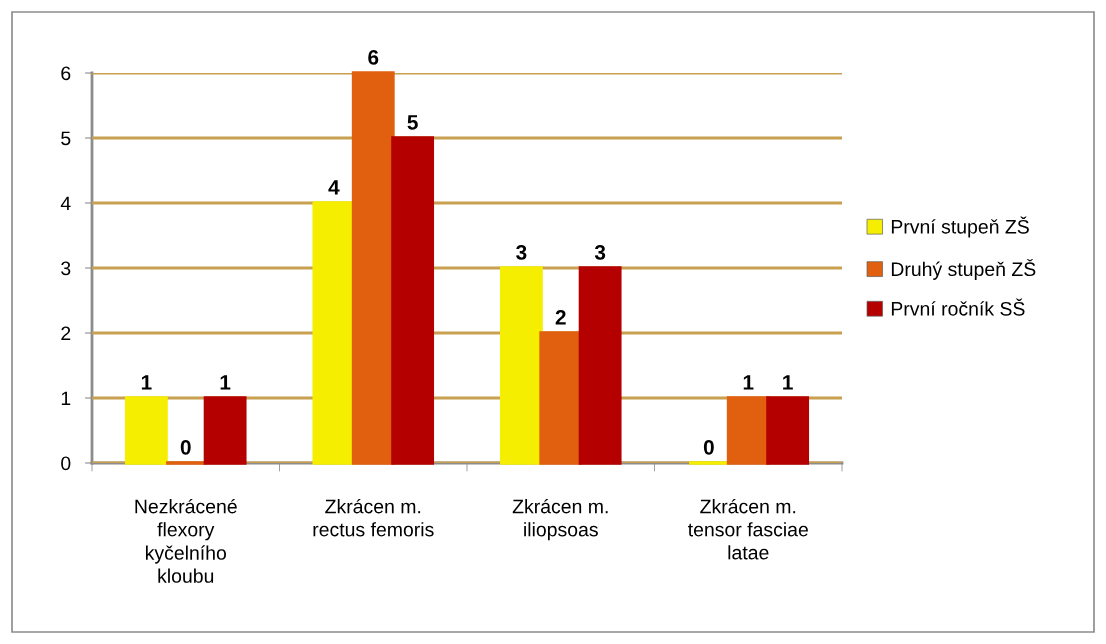 The height and width of the screenshot is (644, 1106). Describe the element at coordinates (186, 540) in the screenshot. I see `x-tick-label: Nezkrácené flexory kyčelního kloubu` at that location.